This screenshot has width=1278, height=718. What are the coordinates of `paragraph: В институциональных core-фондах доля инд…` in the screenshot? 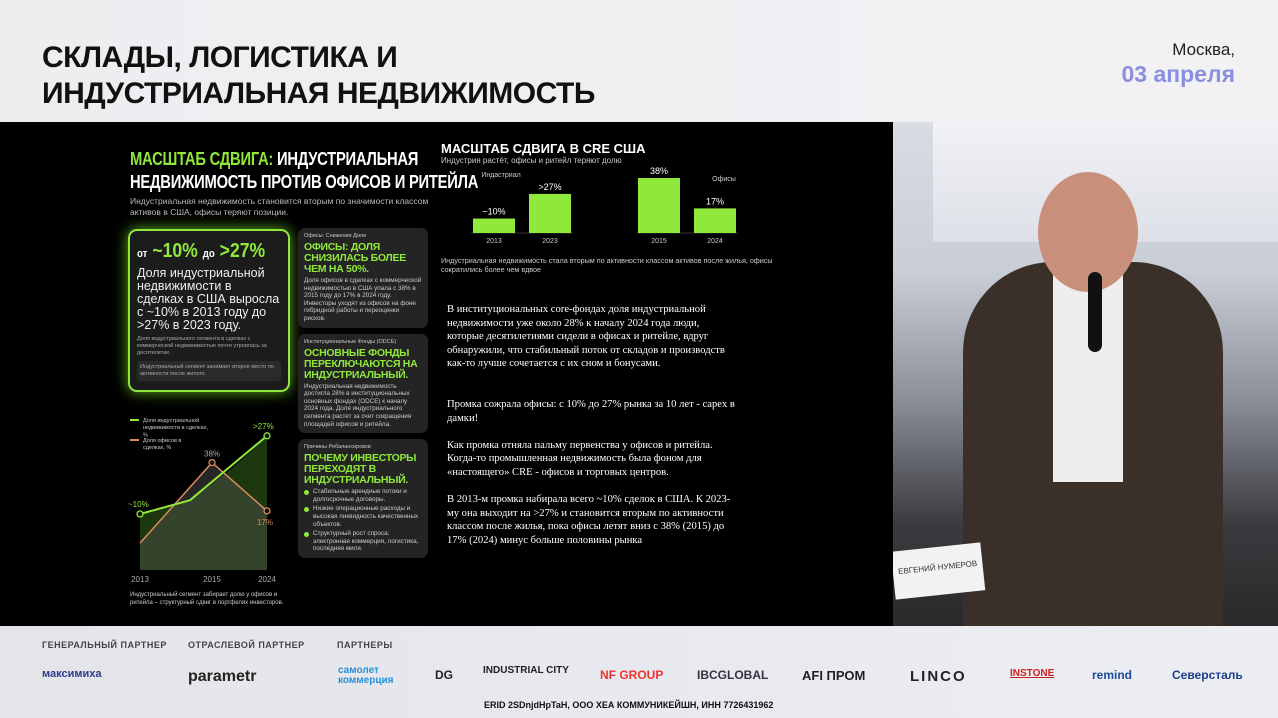 It's located at (586, 337).